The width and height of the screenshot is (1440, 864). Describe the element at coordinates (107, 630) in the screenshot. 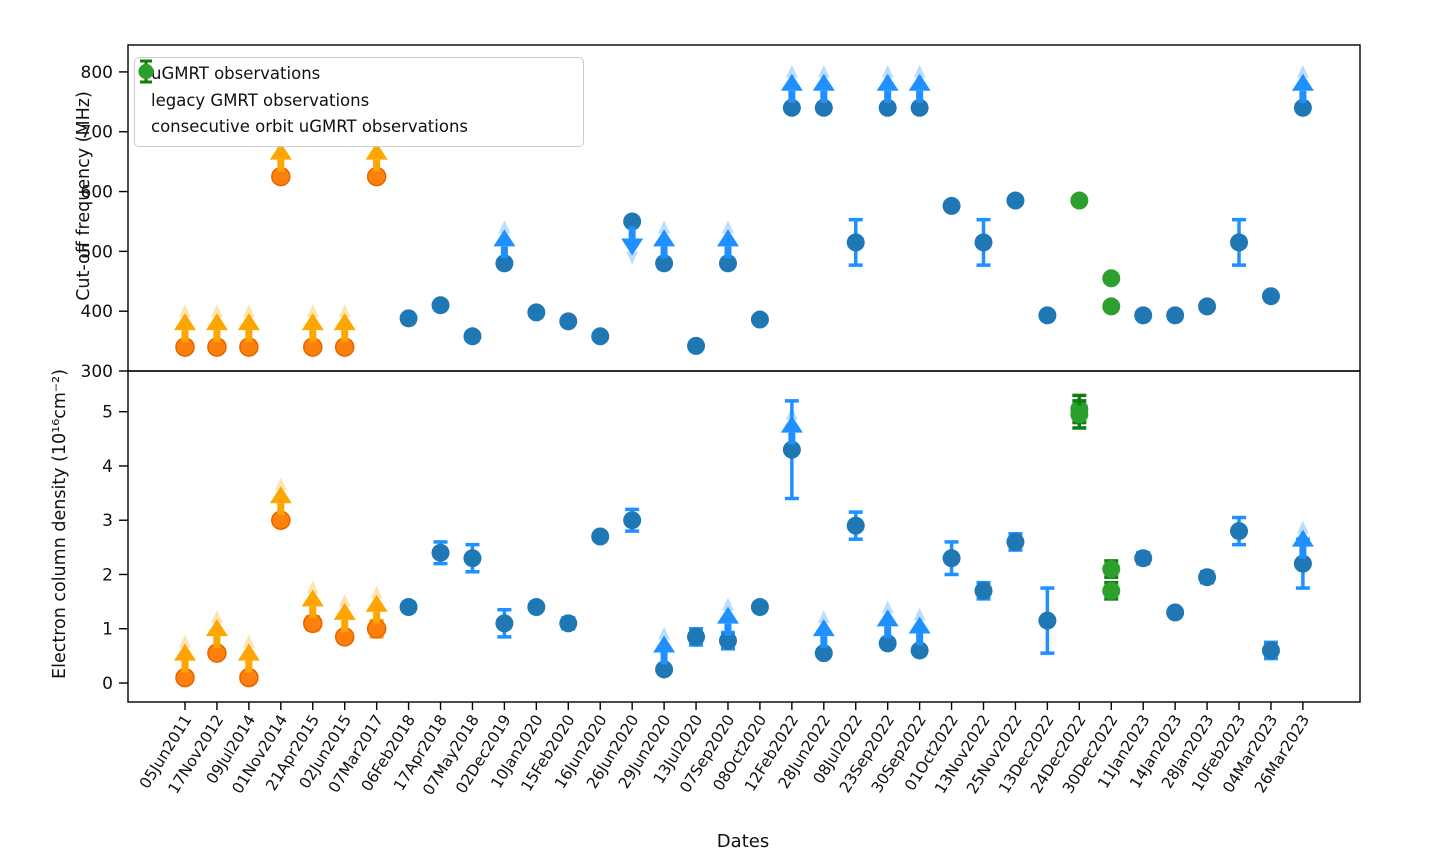

I see `y-tick-label: 1` at that location.